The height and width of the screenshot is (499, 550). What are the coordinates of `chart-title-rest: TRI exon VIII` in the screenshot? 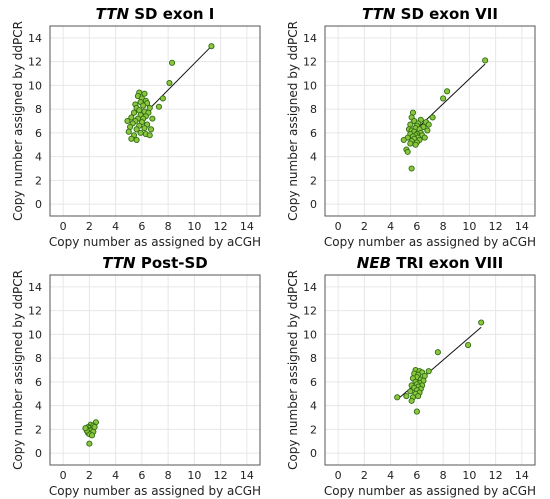 It's located at (447, 263).